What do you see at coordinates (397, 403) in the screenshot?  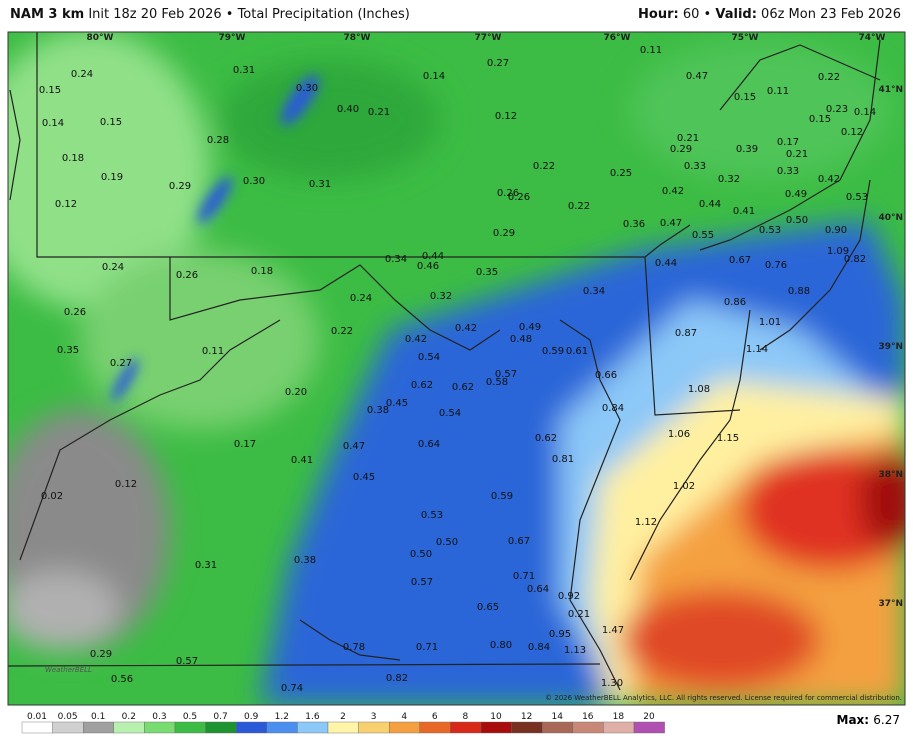 I see `precip-value: 0.45` at bounding box center [397, 403].